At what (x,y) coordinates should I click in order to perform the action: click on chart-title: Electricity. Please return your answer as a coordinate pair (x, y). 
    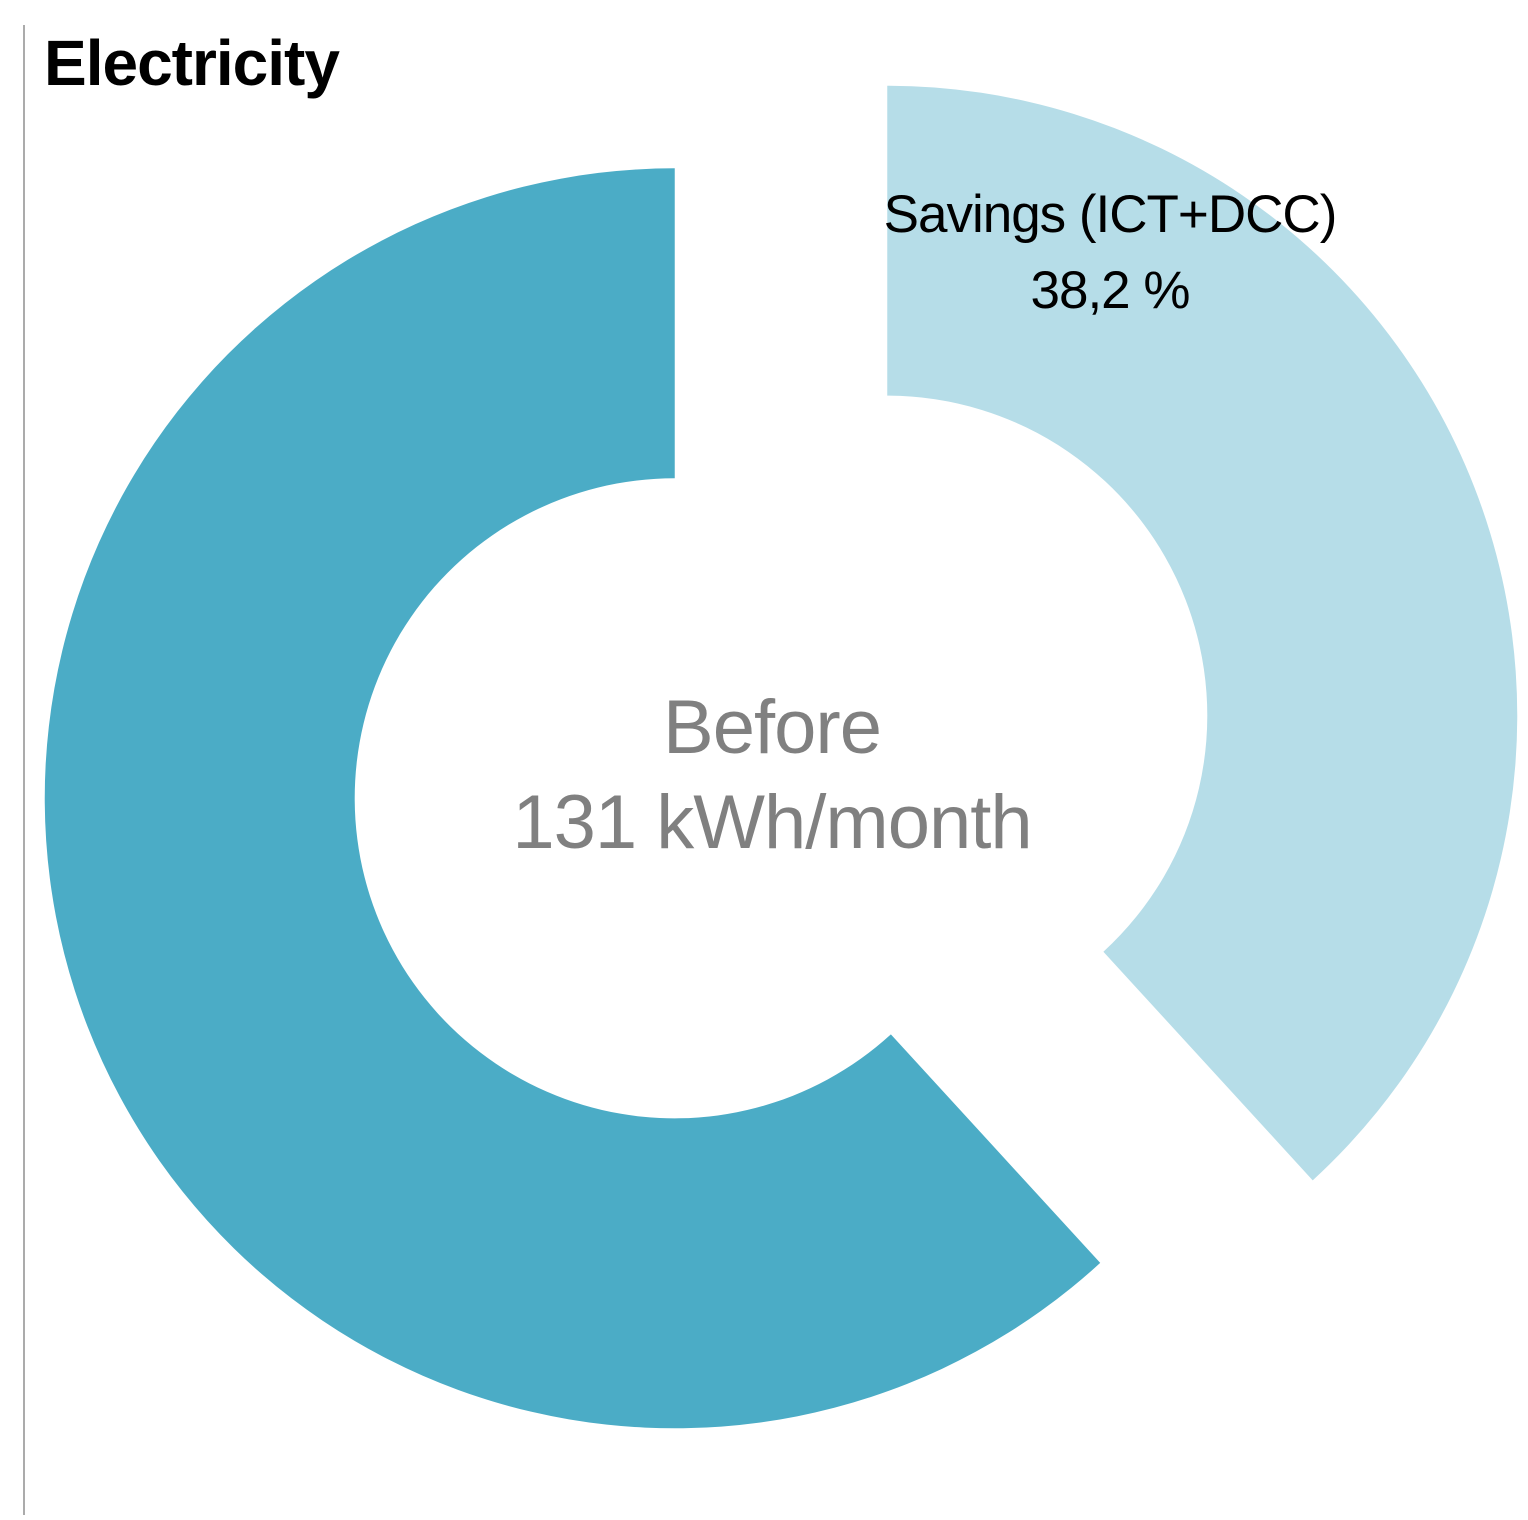
    Looking at the image, I should click on (192, 63).